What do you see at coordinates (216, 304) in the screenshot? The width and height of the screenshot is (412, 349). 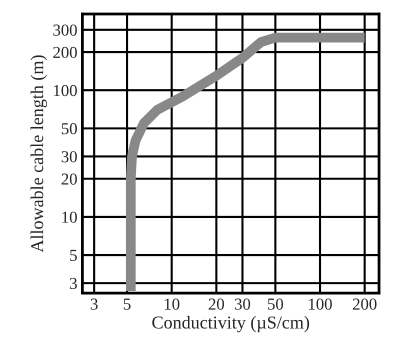 I see `x-tick-label: 20` at bounding box center [216, 304].